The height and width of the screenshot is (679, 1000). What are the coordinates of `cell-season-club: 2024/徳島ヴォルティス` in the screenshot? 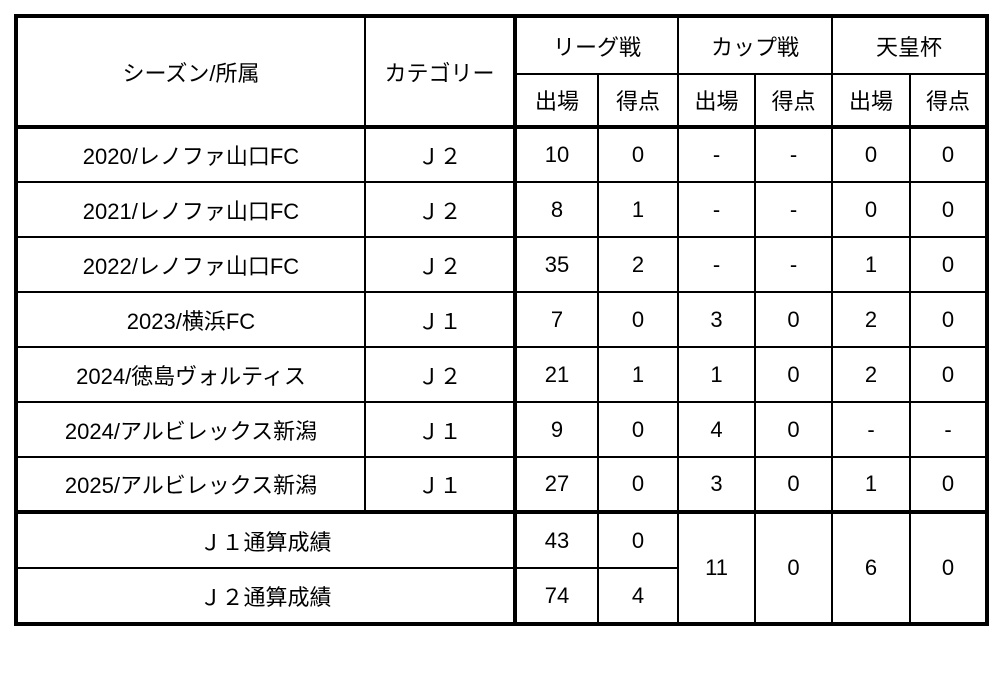 It's located at (190, 374).